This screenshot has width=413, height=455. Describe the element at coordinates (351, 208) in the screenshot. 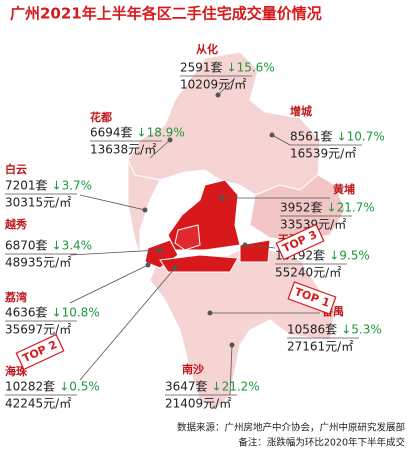

I see `change: ↓21.7%` at that location.